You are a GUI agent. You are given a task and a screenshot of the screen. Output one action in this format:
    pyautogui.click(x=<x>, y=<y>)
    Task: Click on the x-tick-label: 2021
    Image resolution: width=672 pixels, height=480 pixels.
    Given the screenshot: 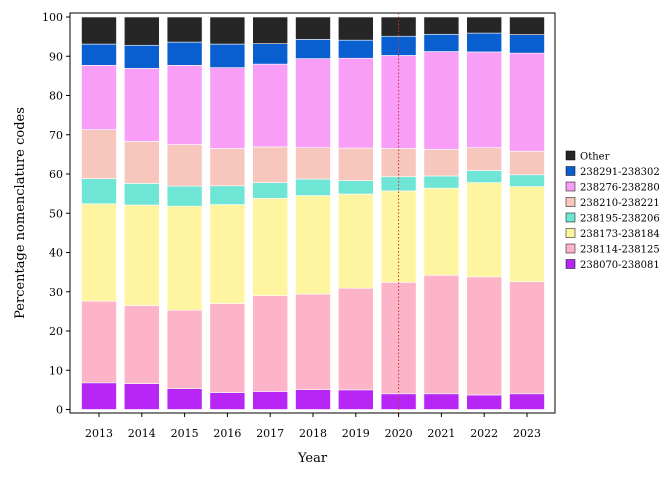 What is the action you would take?
    pyautogui.click(x=441, y=433)
    